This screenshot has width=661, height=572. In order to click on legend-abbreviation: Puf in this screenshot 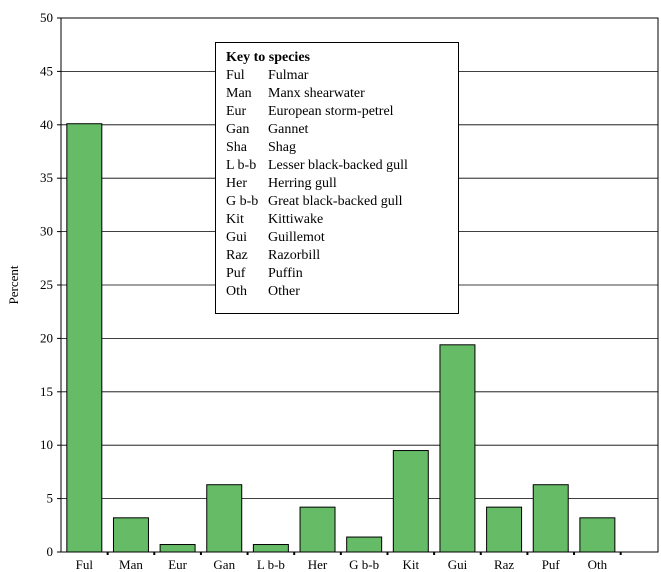, I will do `click(236, 273)`.